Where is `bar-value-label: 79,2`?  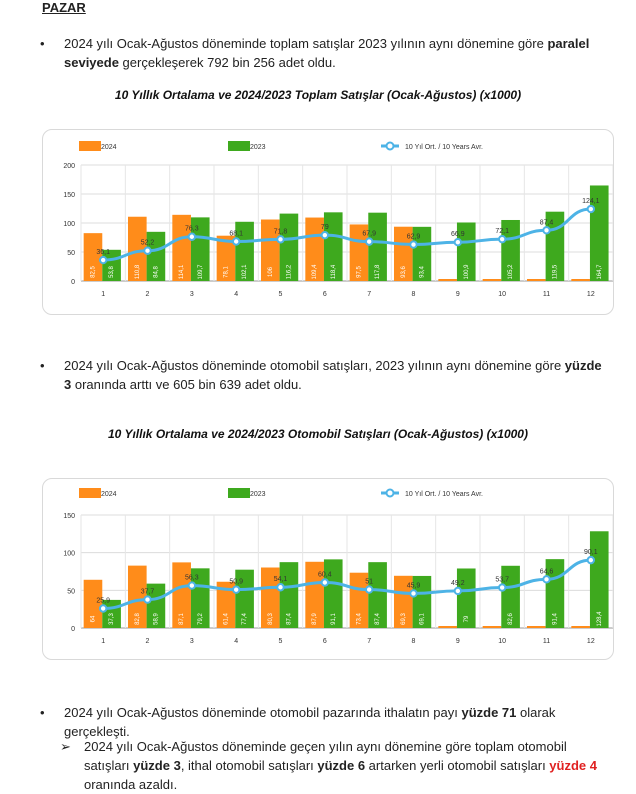 bar-value-label: 79,2 is located at coordinates (201, 619).